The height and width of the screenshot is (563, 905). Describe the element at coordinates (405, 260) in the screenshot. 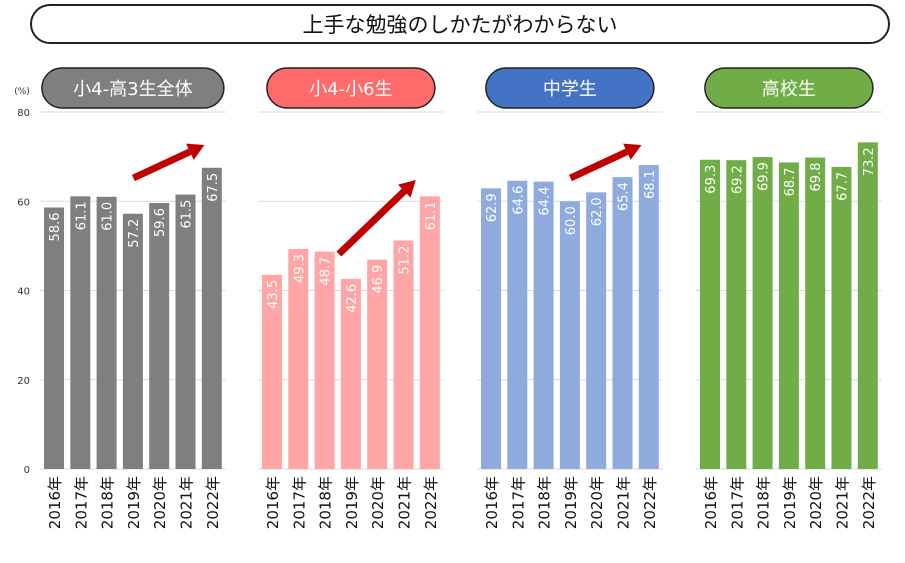

I see `bar-data-label: 51.2` at that location.